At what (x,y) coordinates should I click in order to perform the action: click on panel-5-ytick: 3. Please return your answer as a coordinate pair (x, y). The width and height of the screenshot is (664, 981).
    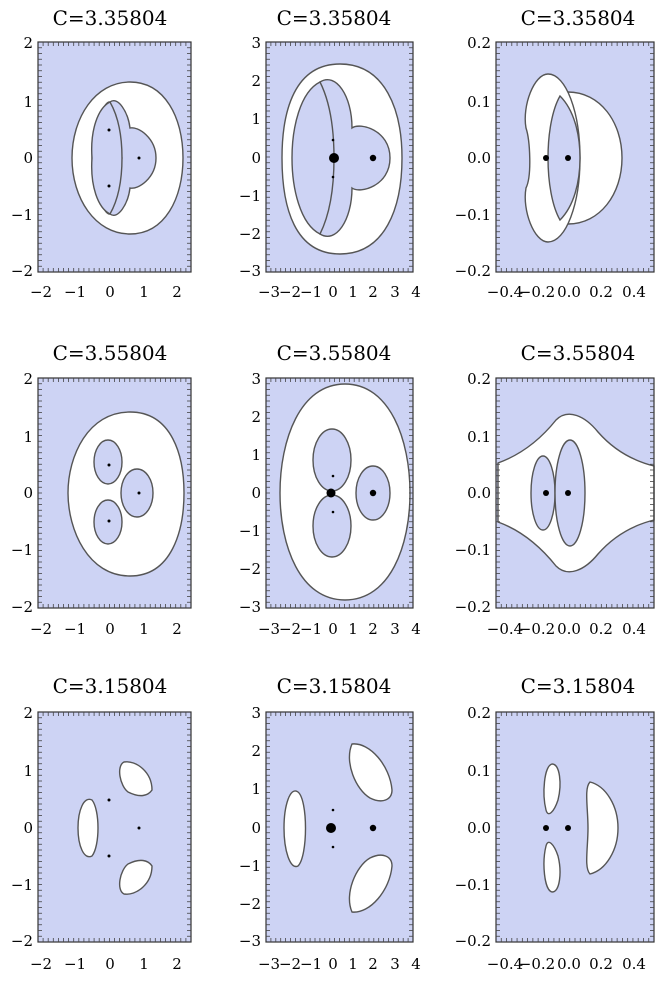
    Looking at the image, I should click on (256, 379).